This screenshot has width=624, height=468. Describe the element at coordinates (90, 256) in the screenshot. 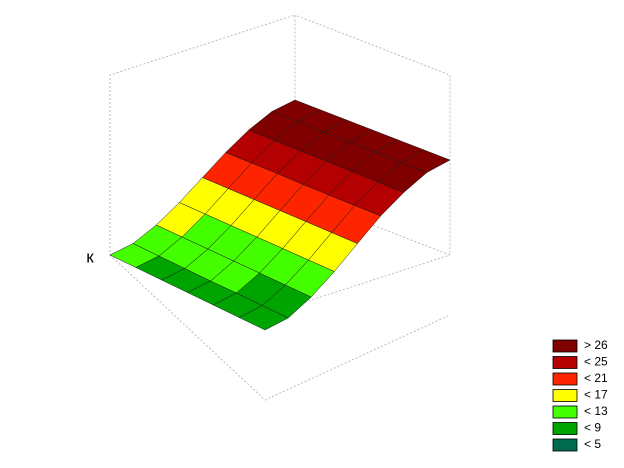

I see `z-axis-label: к` at that location.